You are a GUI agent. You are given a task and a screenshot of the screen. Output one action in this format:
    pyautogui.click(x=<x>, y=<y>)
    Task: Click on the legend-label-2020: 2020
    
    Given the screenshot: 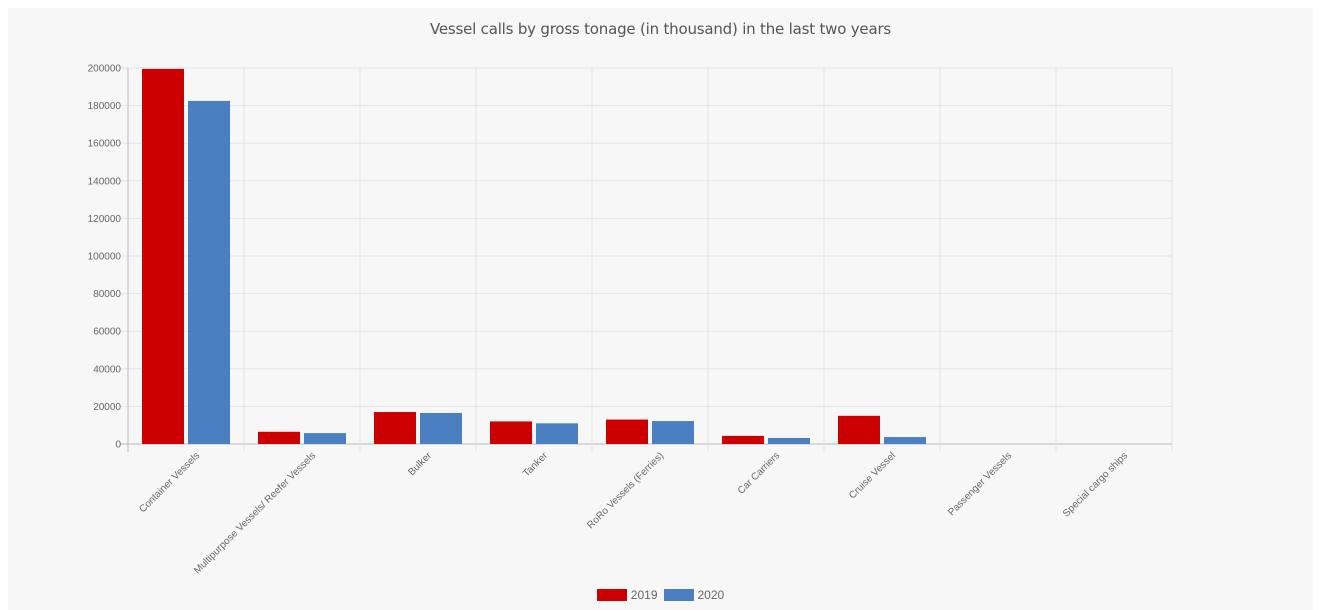 What is the action you would take?
    pyautogui.click(x=711, y=595)
    